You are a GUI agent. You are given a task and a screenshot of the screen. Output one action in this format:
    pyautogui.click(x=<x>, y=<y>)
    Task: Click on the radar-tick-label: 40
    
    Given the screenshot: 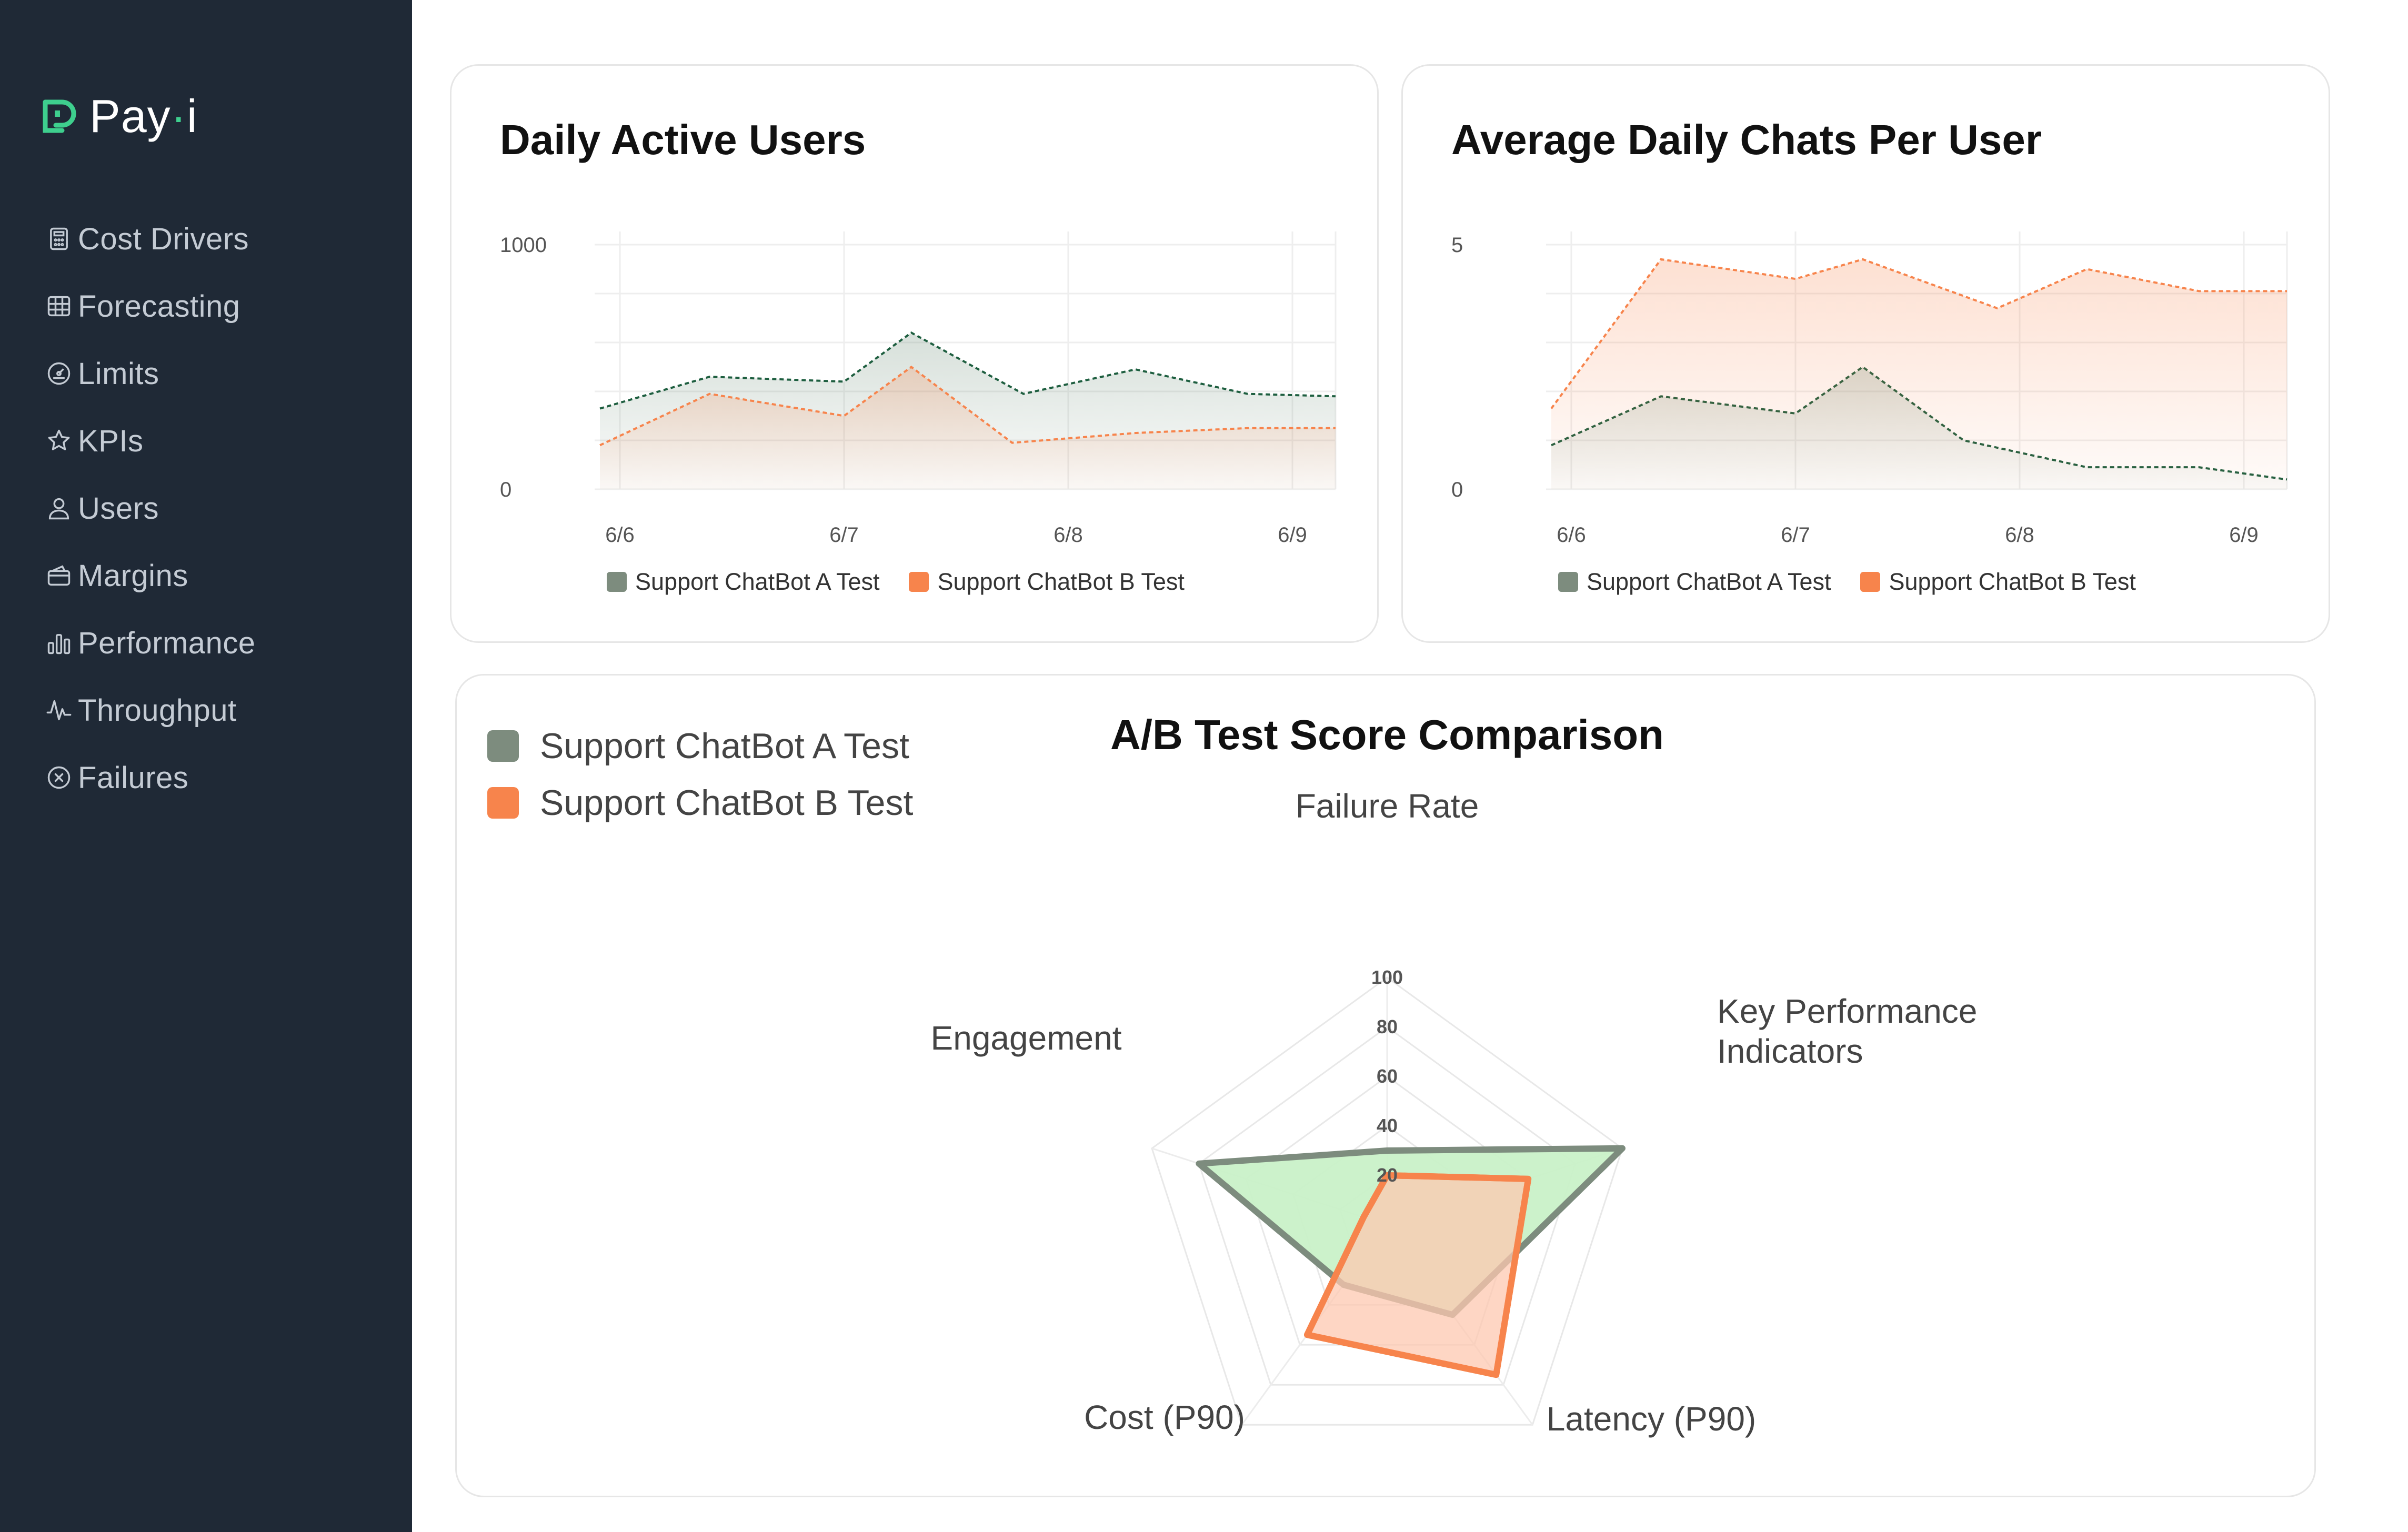 What is the action you would take?
    pyautogui.click(x=1387, y=1125)
    